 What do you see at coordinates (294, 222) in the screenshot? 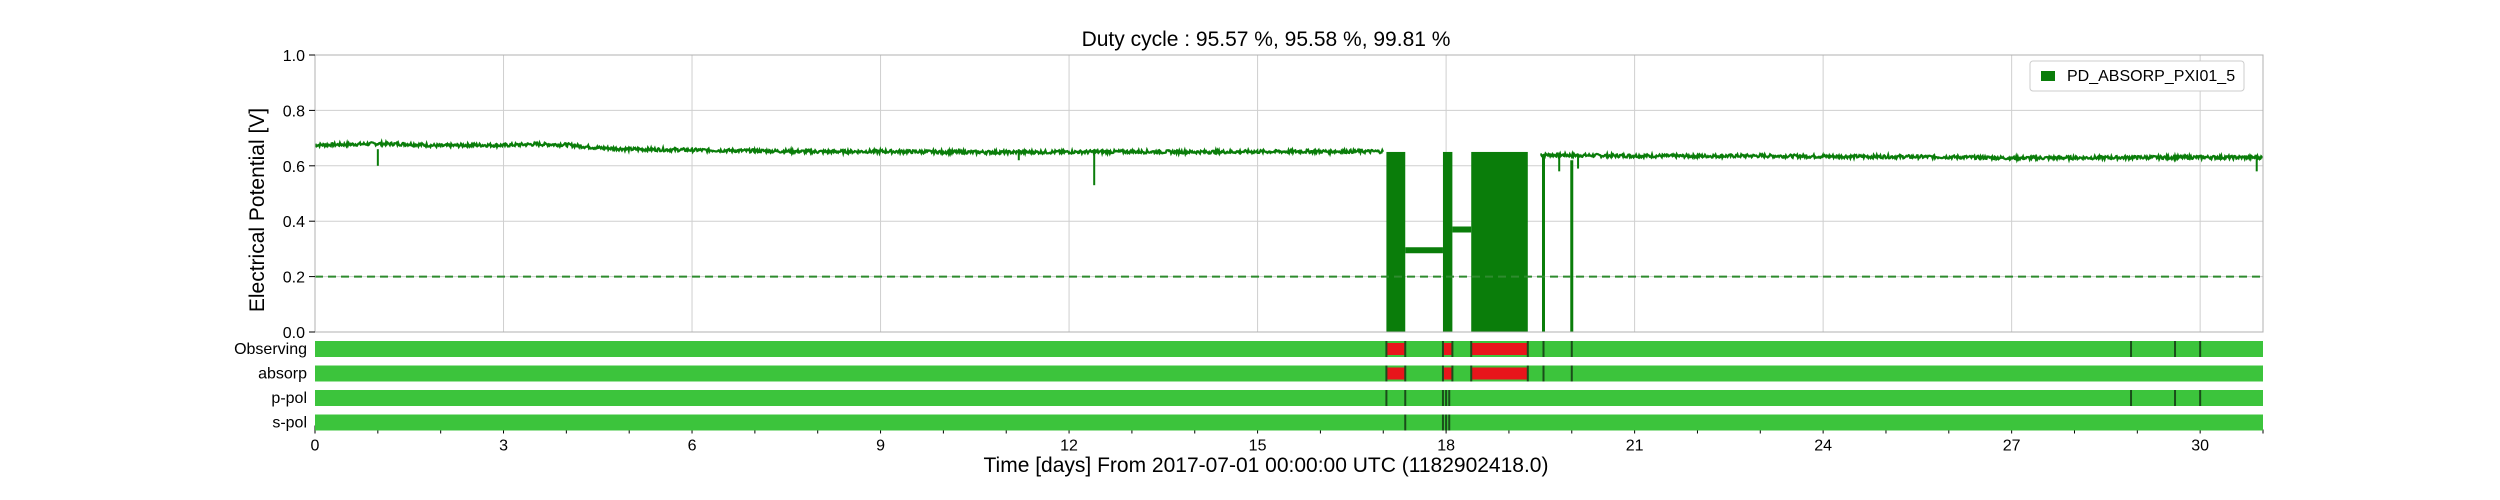
I see `y-tick-label: 0.4` at bounding box center [294, 222].